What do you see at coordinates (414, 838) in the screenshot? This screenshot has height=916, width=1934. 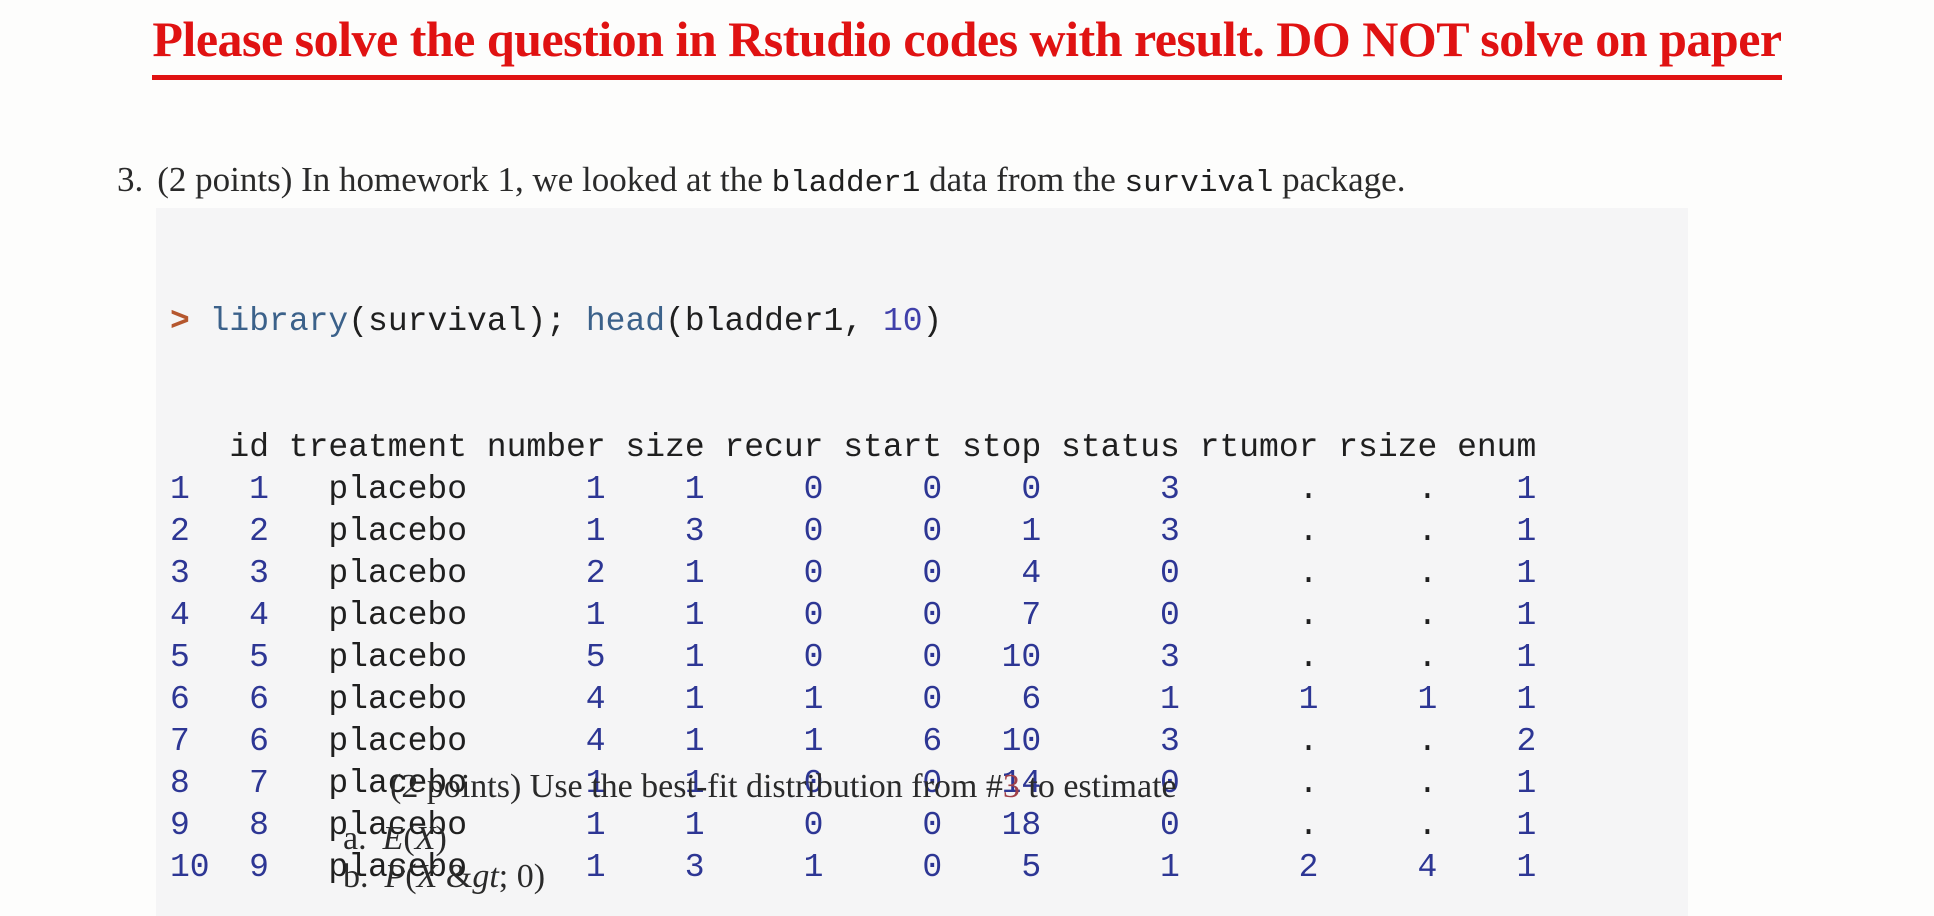 I see `item-math-expression: E(X)` at bounding box center [414, 838].